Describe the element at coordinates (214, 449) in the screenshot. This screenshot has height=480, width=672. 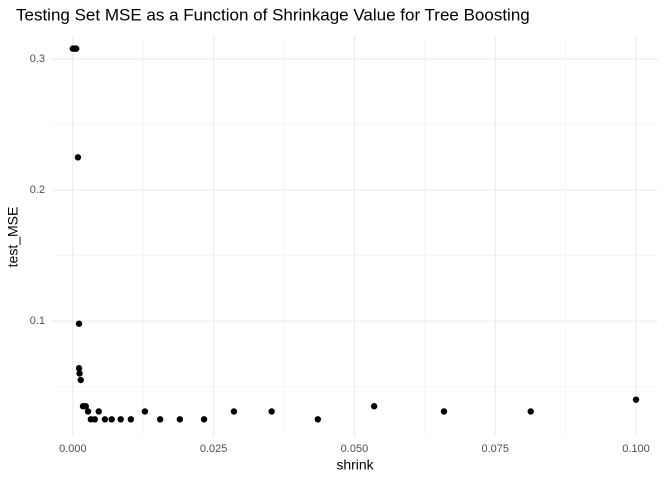
I see `x-tick-label: 0.025` at that location.